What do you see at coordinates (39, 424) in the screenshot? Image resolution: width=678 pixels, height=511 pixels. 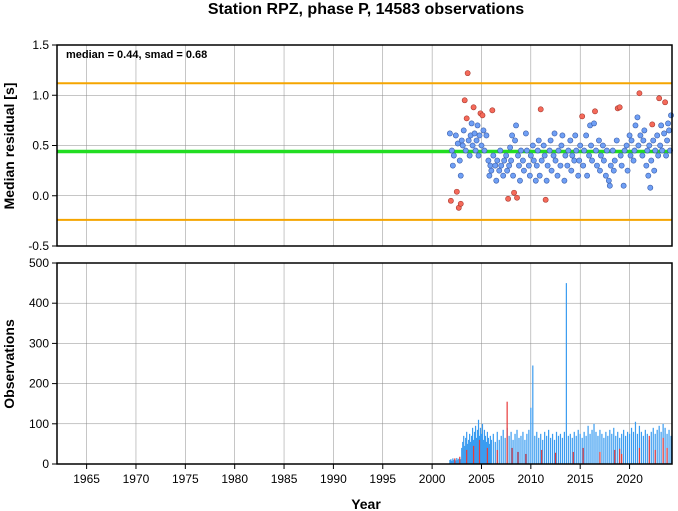 I see `observations-y-tick-label: 100` at bounding box center [39, 424].